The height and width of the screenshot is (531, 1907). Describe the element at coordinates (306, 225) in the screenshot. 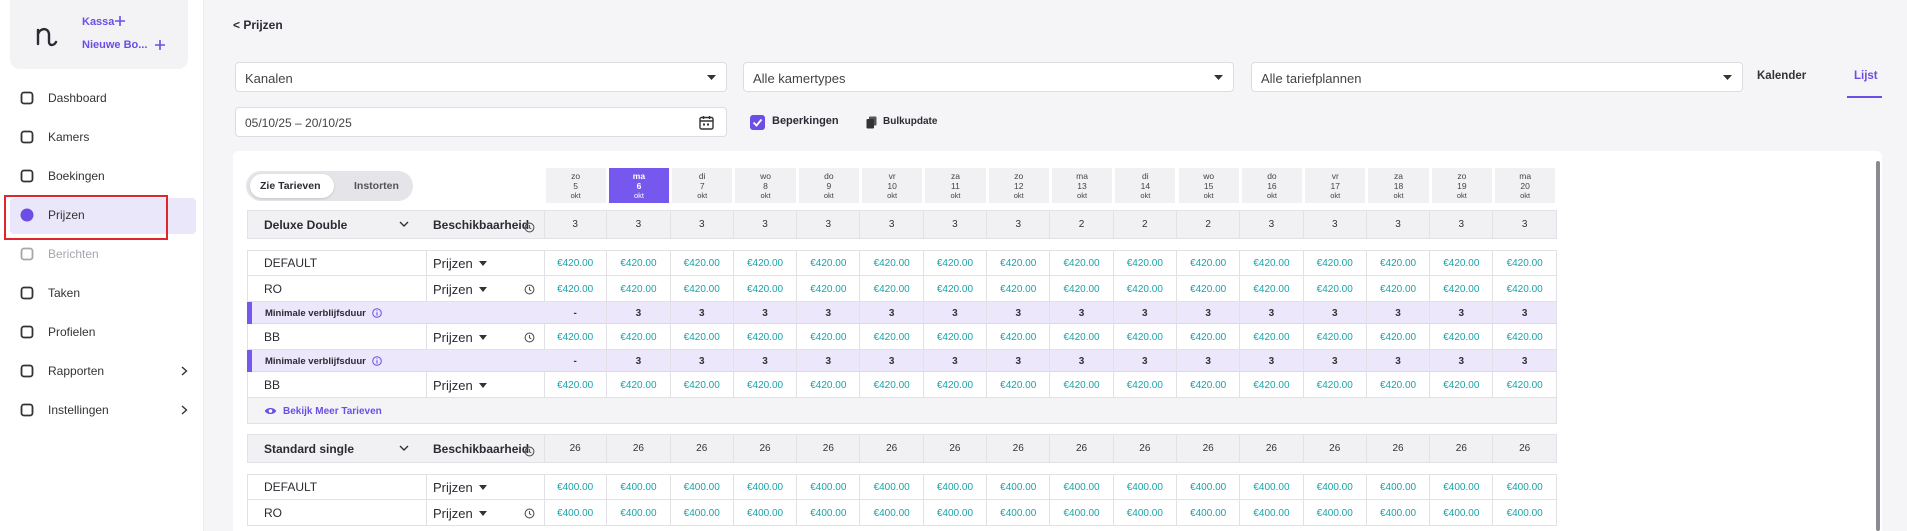

I see `room-name: Deluxe Double` at that location.